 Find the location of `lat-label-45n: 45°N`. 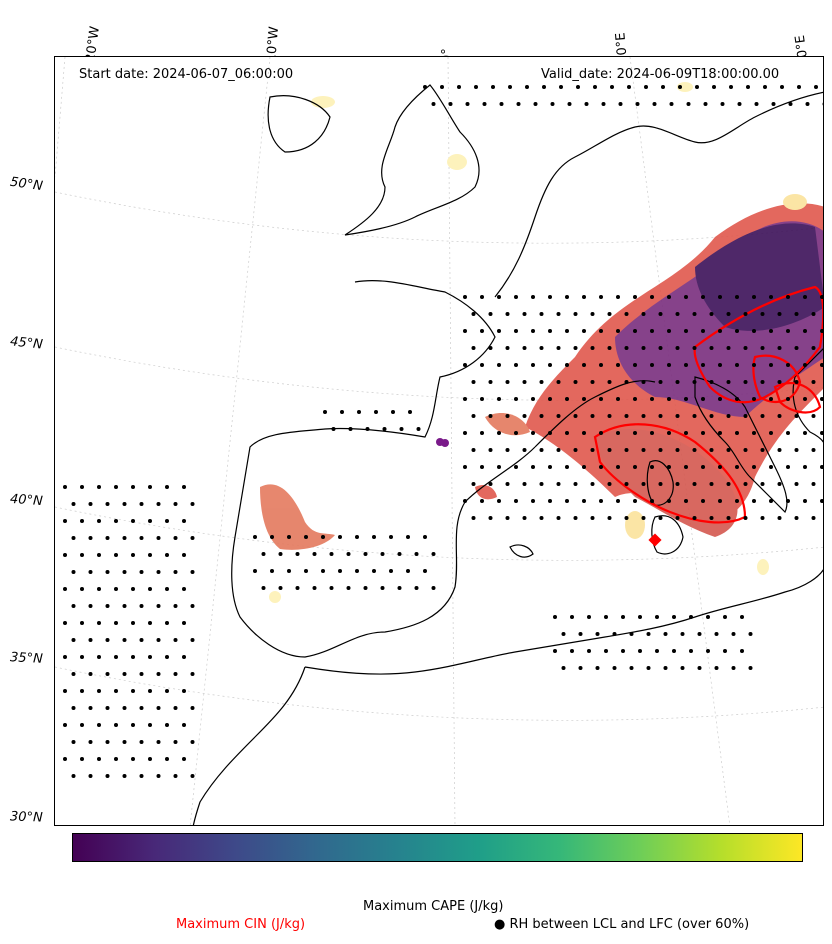

lat-label-45n: 45°N is located at coordinates (26, 343).